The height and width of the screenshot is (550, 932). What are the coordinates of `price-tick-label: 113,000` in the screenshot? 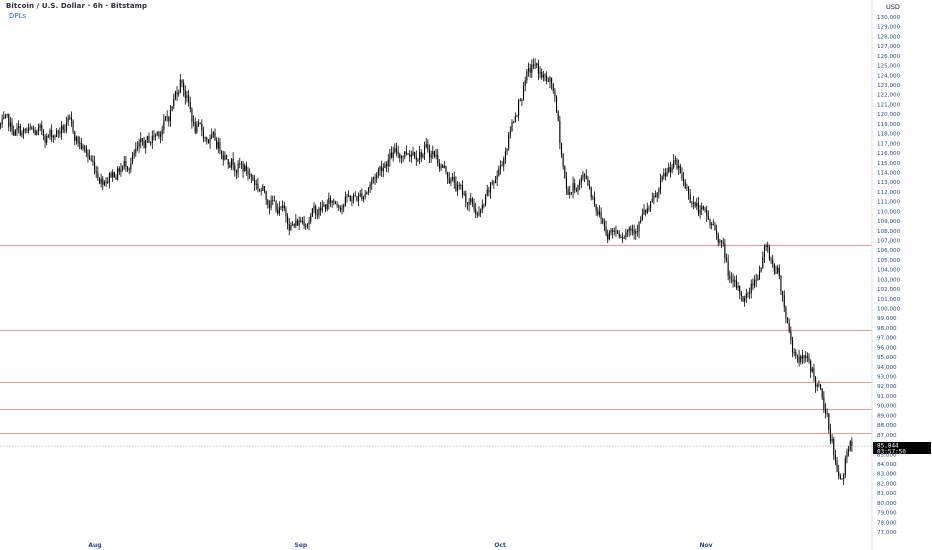 It's located at (889, 183).